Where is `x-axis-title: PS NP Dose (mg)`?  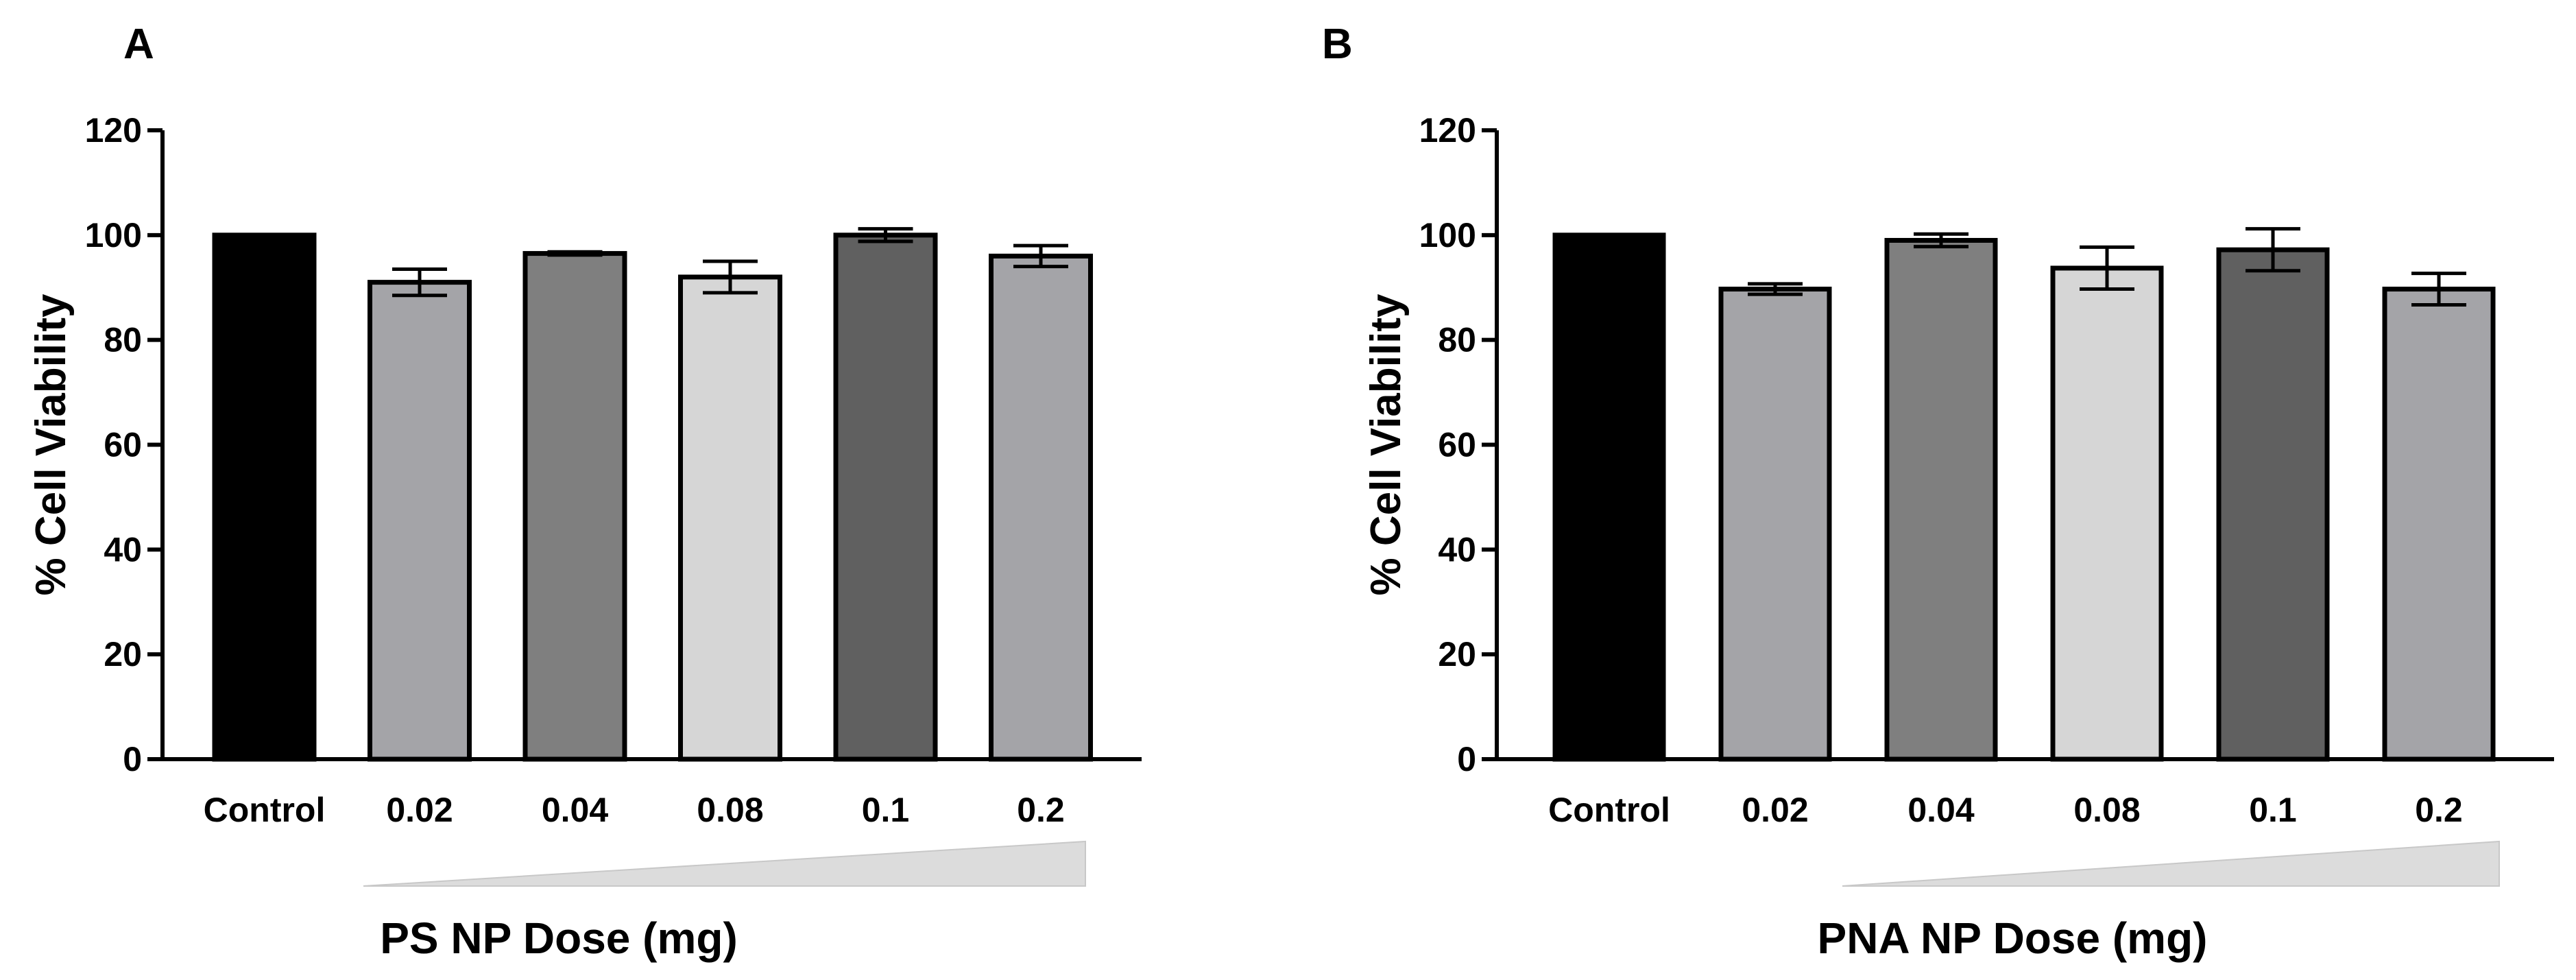
x-axis-title: PS NP Dose (mg) is located at coordinates (559, 938).